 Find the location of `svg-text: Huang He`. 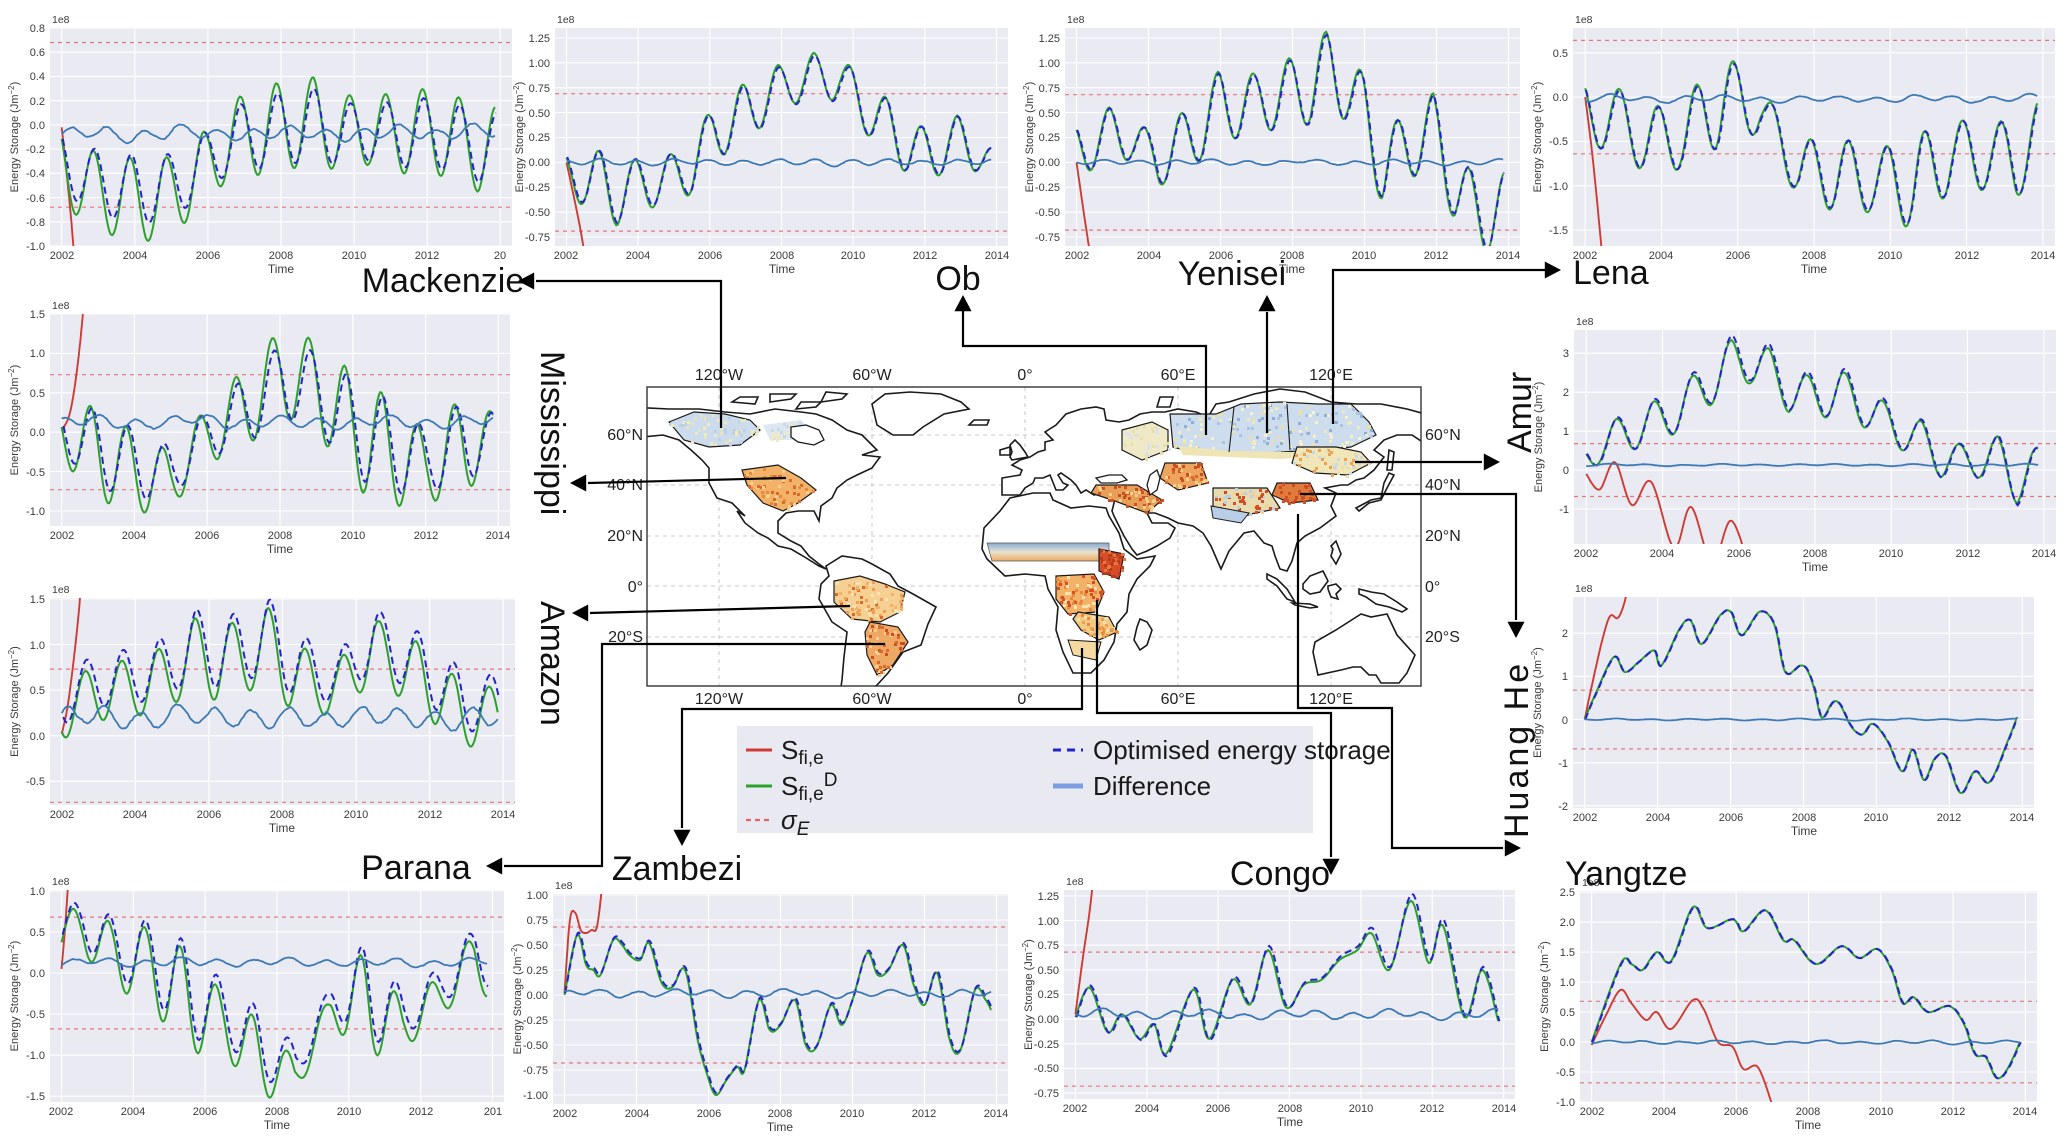

svg-text: Huang He is located at coordinates (1517, 749).